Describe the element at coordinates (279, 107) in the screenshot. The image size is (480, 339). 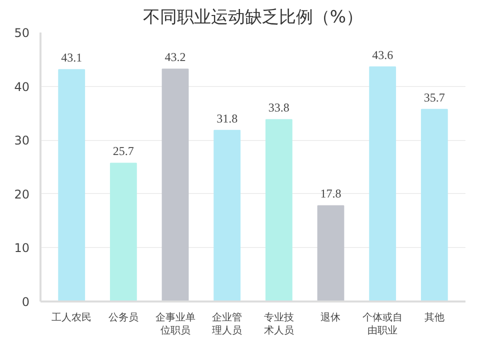
I see `data-label: 33.8` at that location.